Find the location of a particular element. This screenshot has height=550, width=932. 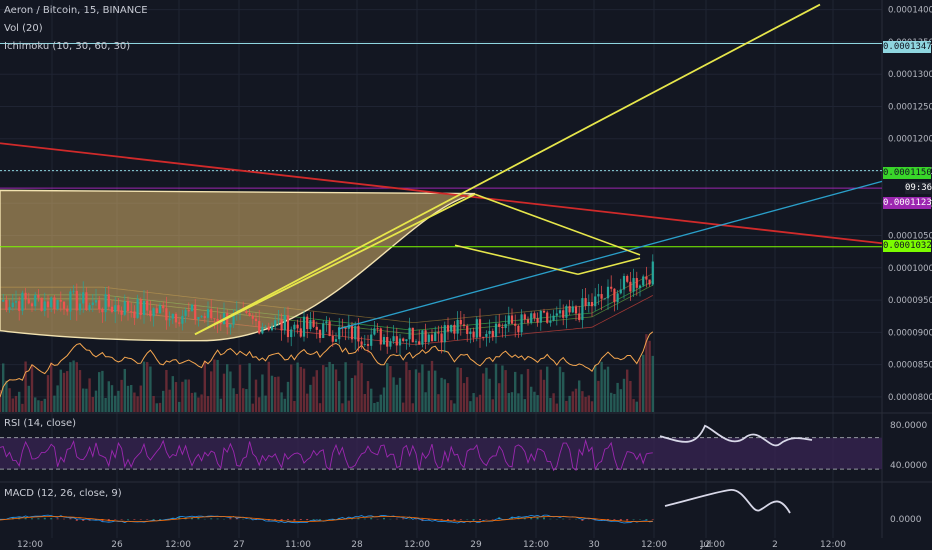

rsi-axis-80: 80.0000 is located at coordinates (909, 426).